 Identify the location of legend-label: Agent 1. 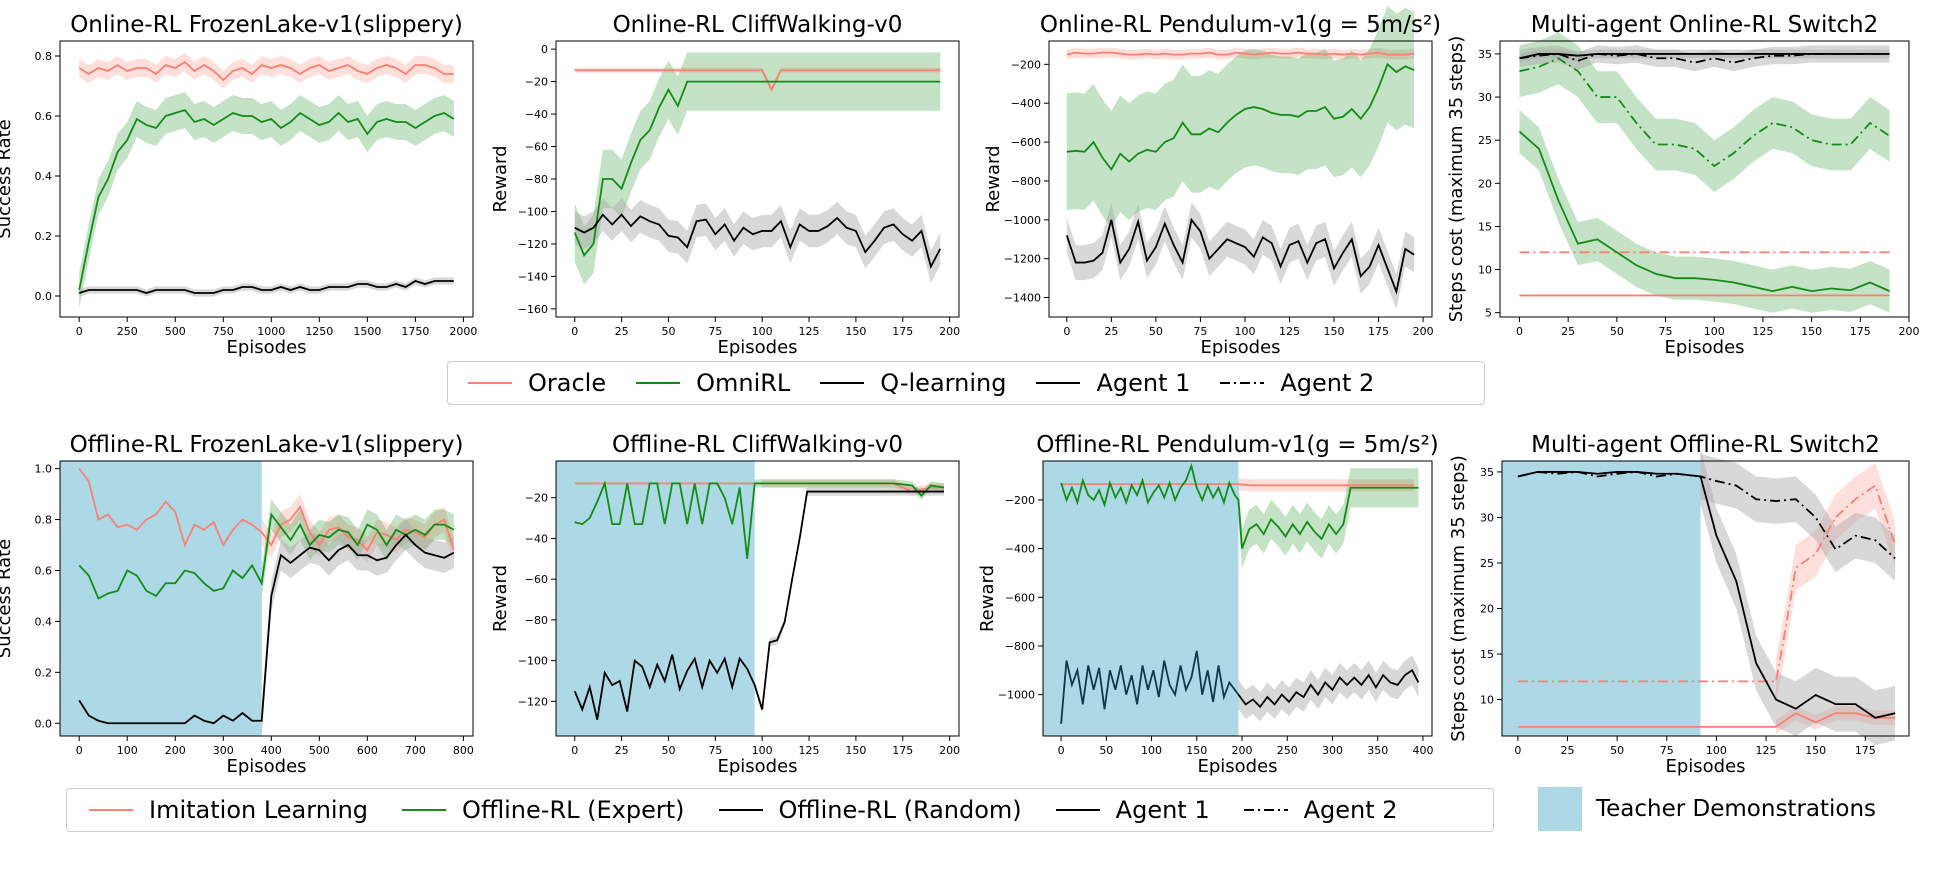
(1143, 383).